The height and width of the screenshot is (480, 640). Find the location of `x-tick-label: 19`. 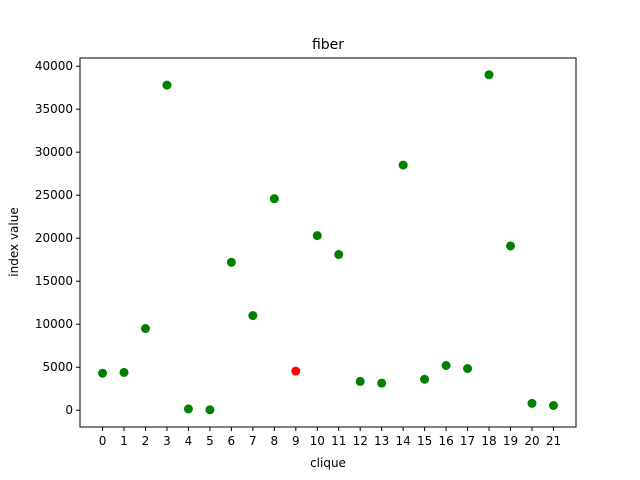

x-tick-label: 19 is located at coordinates (510, 441).